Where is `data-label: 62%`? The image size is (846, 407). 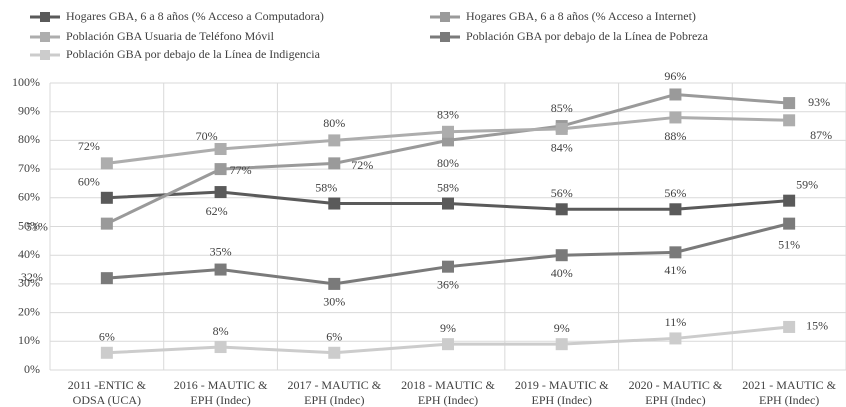
data-label: 62% is located at coordinates (217, 211).